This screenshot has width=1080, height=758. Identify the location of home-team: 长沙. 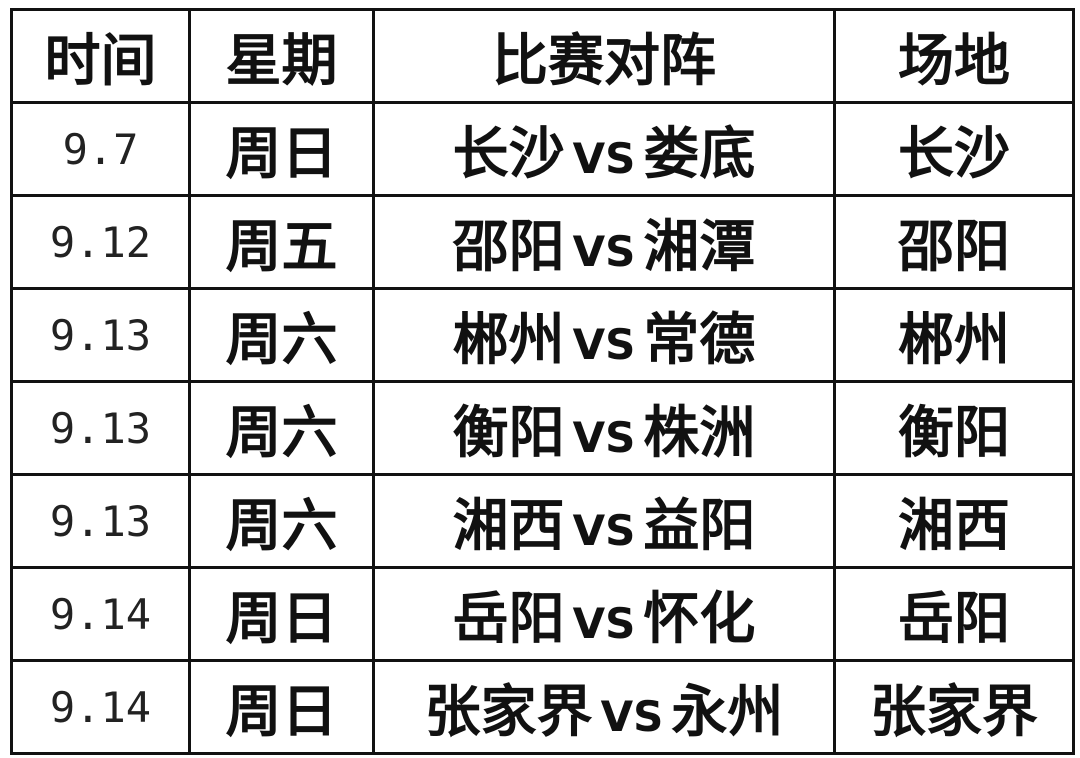
(508, 154).